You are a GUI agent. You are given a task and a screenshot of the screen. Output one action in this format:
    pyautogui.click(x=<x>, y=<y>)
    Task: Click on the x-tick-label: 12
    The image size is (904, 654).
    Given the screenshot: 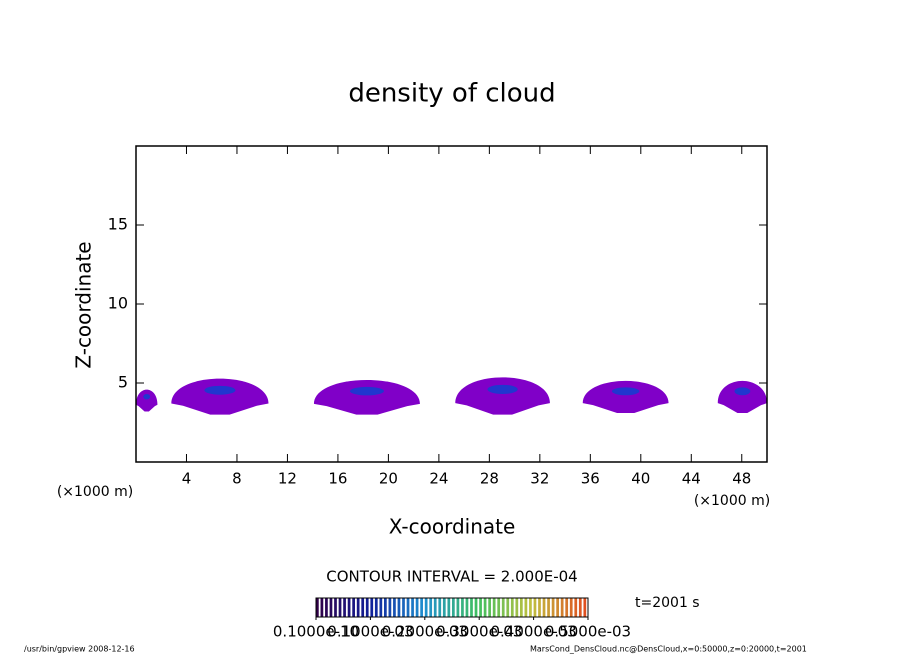 What is the action you would take?
    pyautogui.click(x=287, y=479)
    